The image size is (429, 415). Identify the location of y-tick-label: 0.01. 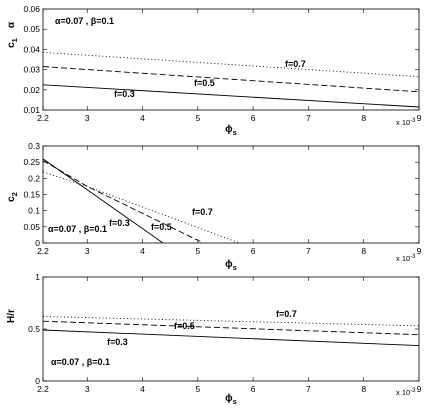
(31, 110).